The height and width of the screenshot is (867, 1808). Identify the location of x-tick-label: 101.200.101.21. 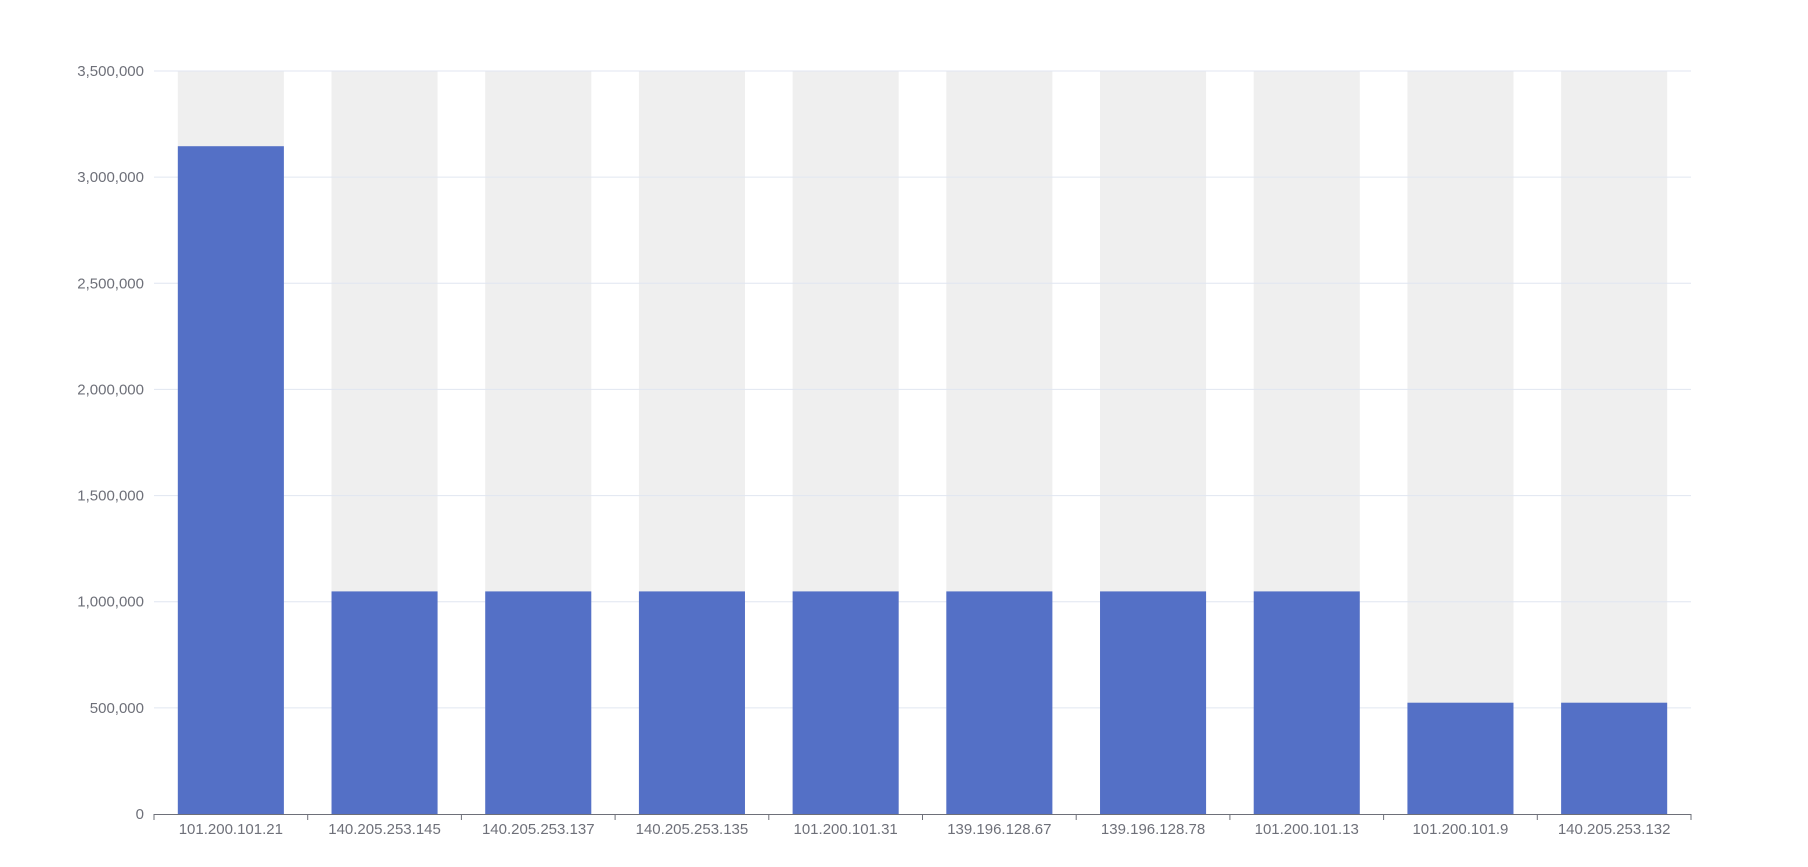
(231, 829).